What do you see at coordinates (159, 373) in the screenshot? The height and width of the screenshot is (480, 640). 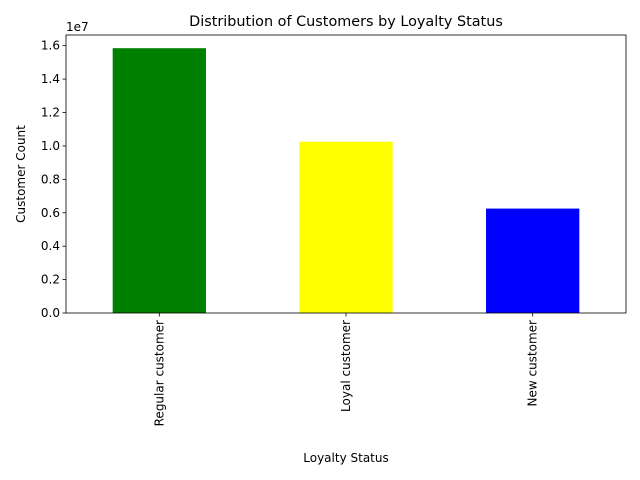 I see `x-tick-label: Regular customer` at bounding box center [159, 373].